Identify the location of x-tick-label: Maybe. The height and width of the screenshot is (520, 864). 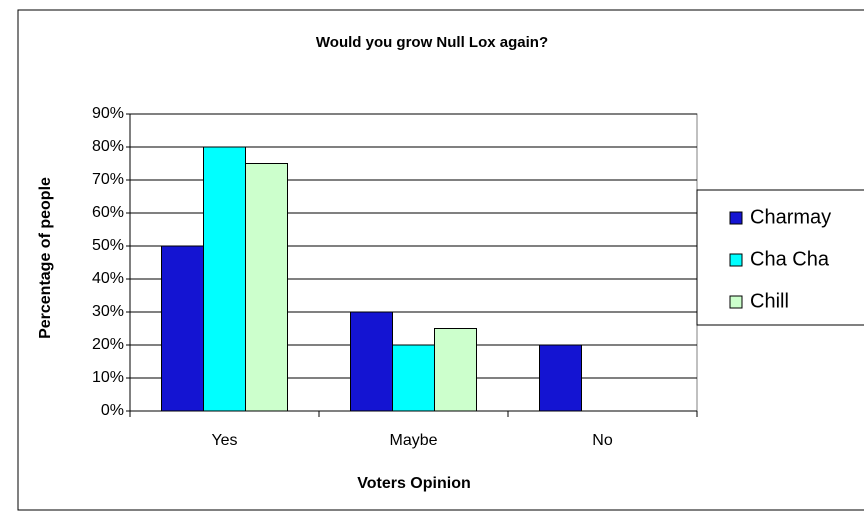
(413, 440).